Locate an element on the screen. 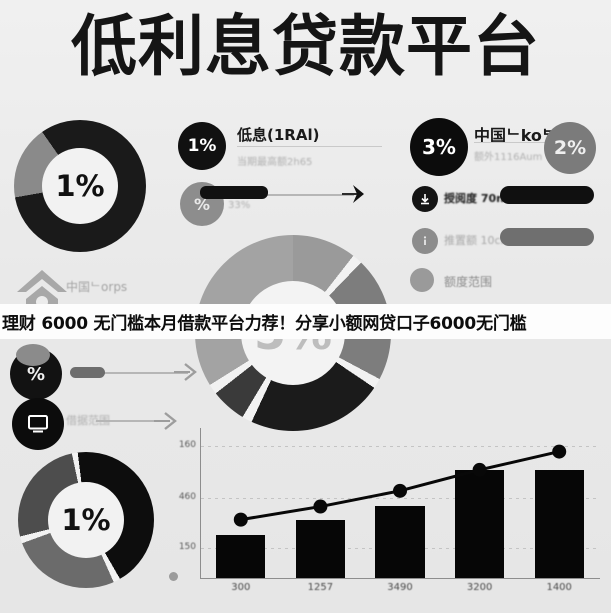 The width and height of the screenshot is (611, 613). chart-y-tick: 460 is located at coordinates (187, 497).